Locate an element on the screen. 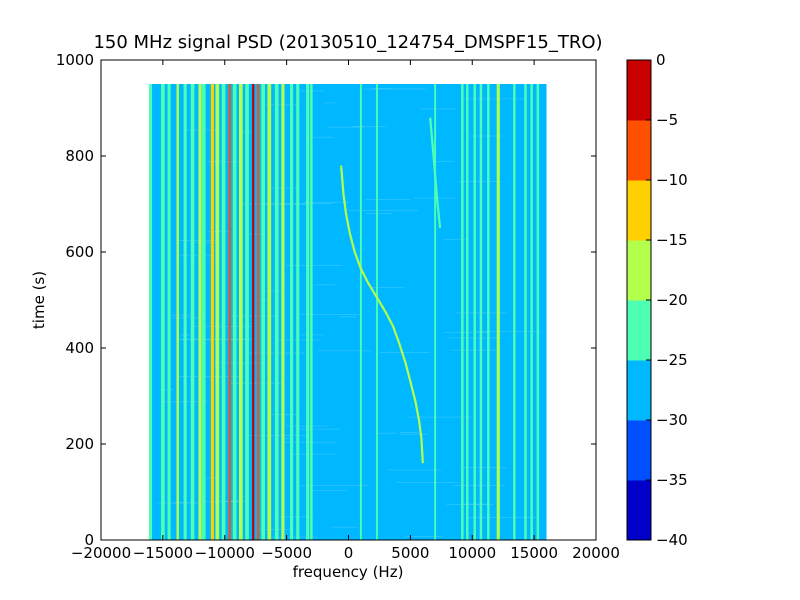 This screenshot has height=600, width=800. x-axis-label: frequency (Hz) is located at coordinates (348, 572).